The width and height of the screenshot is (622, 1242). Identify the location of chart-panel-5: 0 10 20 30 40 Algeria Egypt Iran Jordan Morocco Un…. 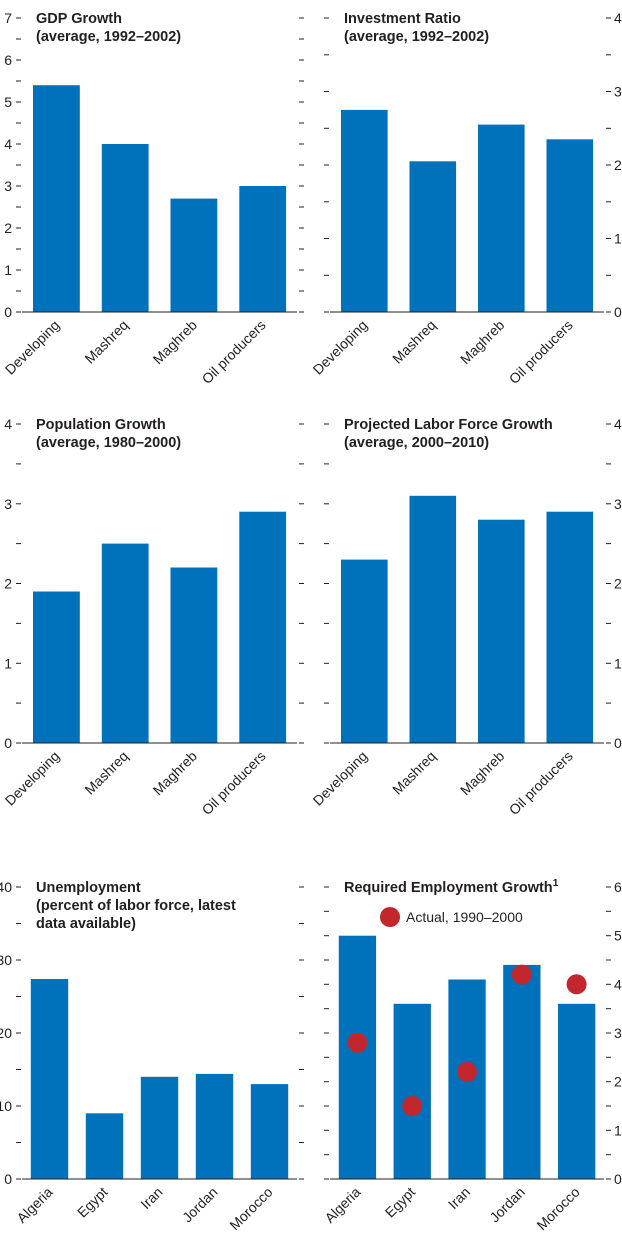
(152, 1056).